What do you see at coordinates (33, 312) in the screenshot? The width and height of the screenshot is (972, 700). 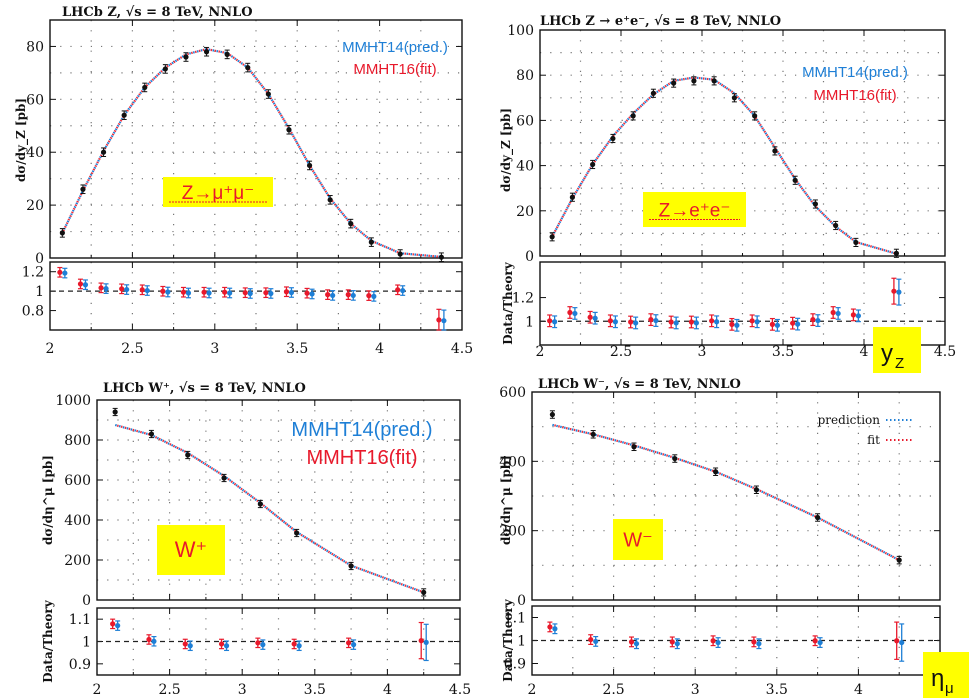 I see `ratio-tick-label: 0.8` at bounding box center [33, 312].